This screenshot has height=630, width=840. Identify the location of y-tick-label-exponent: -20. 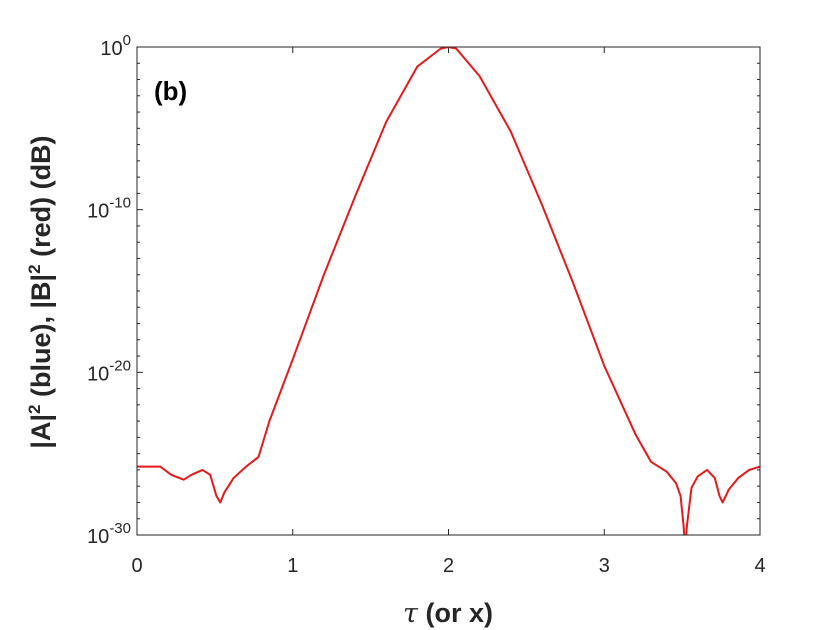
(120, 365).